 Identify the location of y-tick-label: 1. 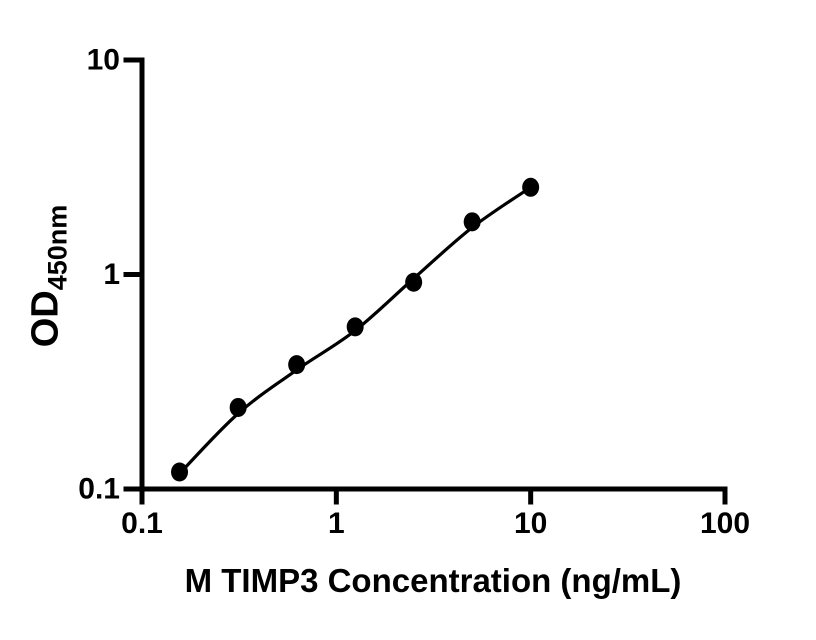
(111, 274).